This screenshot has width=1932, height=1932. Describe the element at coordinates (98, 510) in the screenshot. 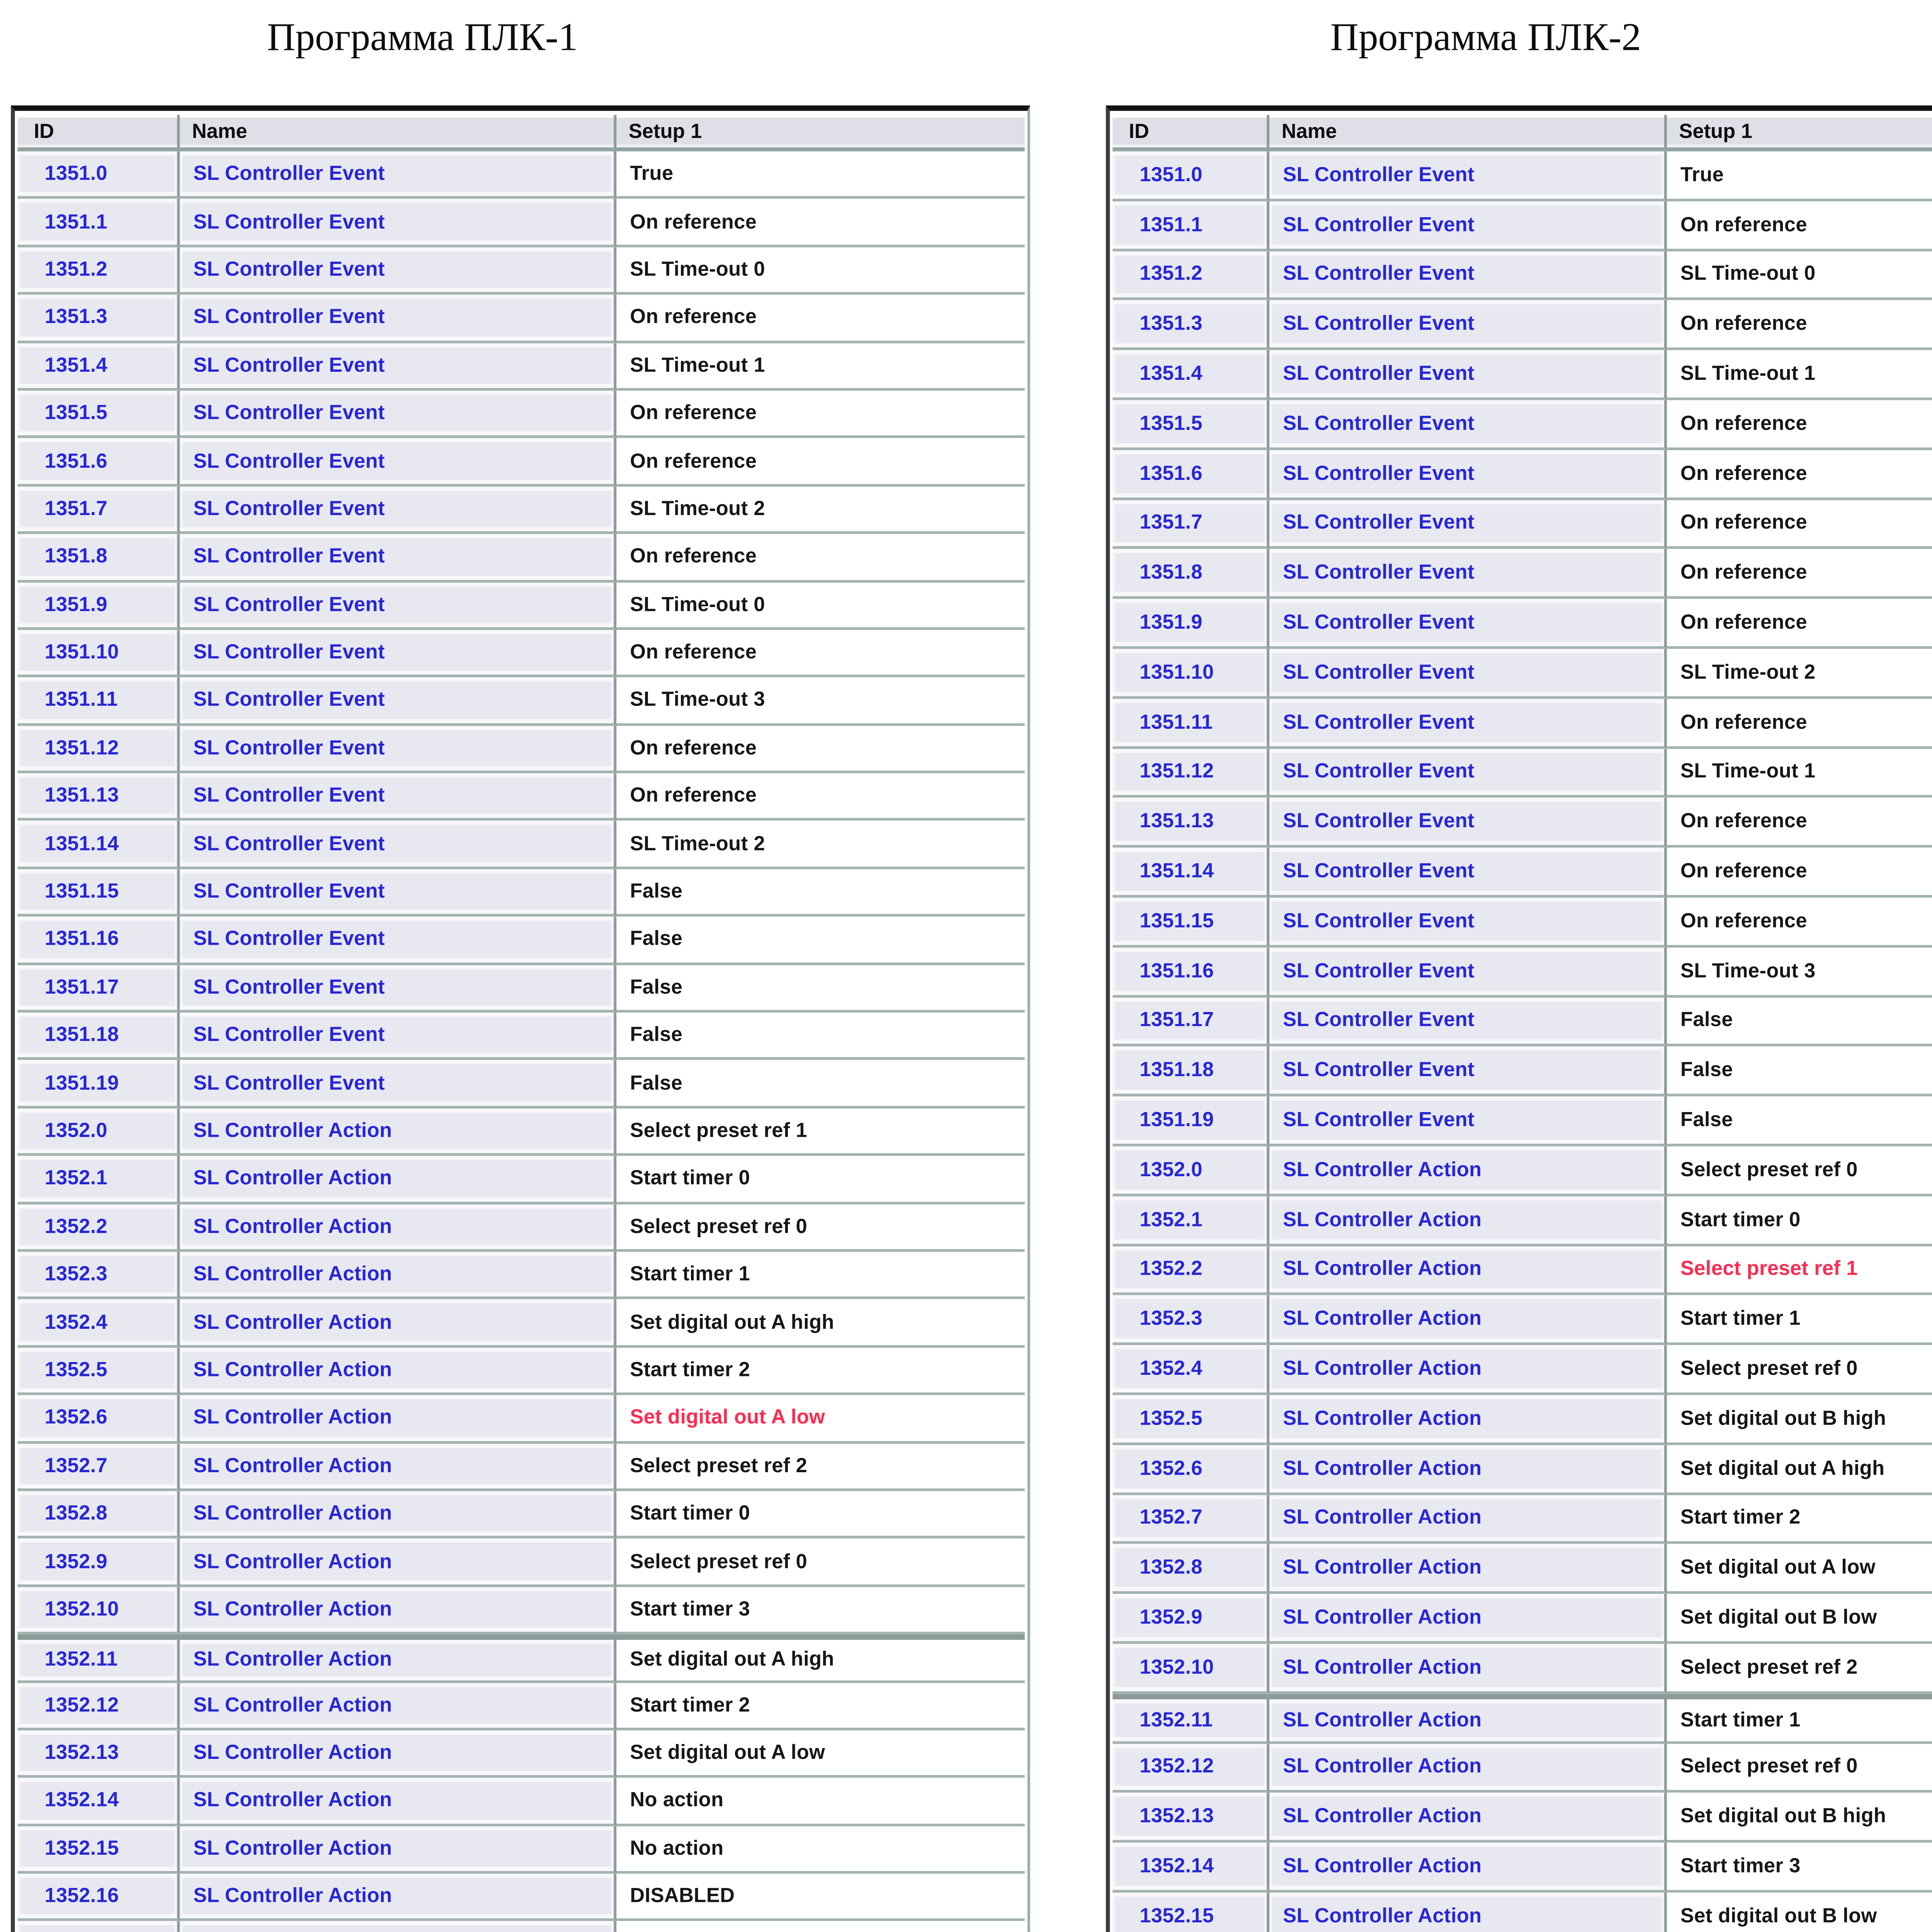

I see `row-id-cell: 1351.7` at that location.